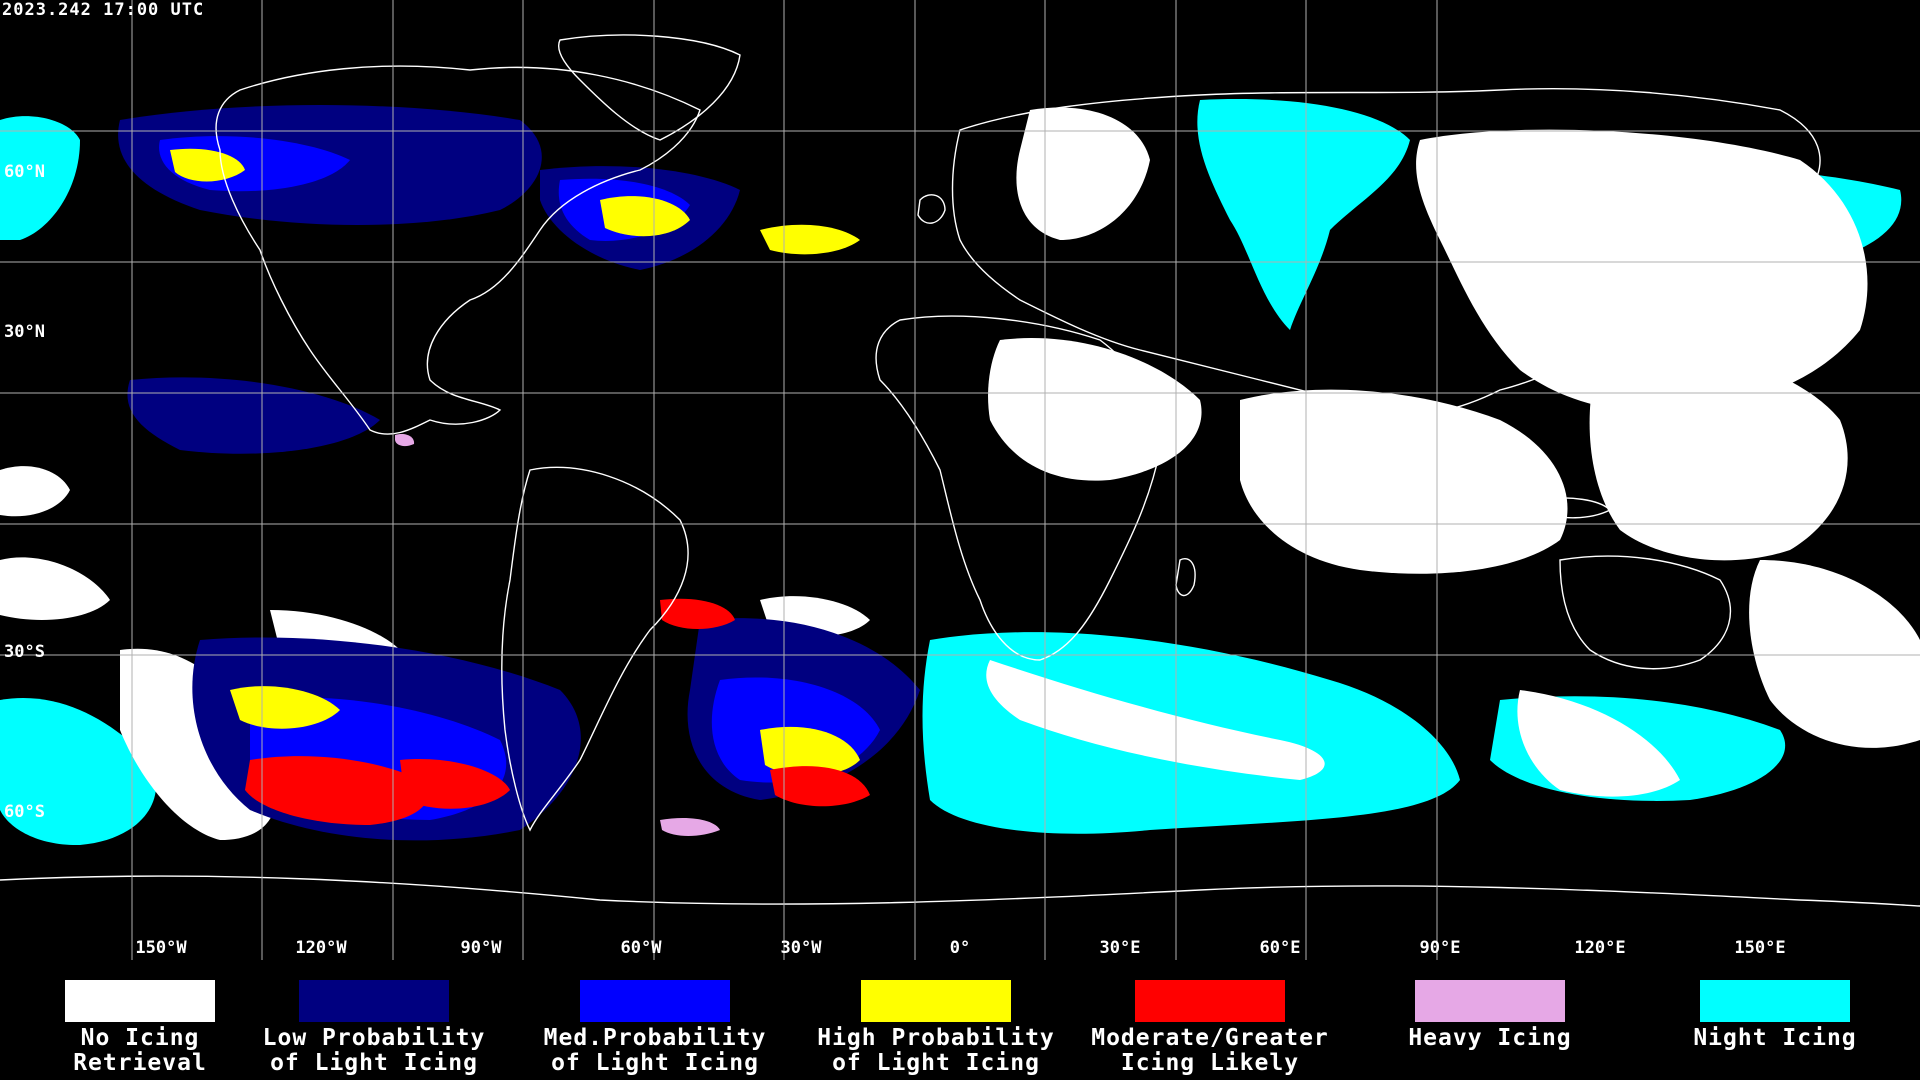 Image resolution: width=1920 pixels, height=1080 pixels. What do you see at coordinates (1280, 948) in the screenshot?
I see `lon-label-60e: 60°E` at bounding box center [1280, 948].